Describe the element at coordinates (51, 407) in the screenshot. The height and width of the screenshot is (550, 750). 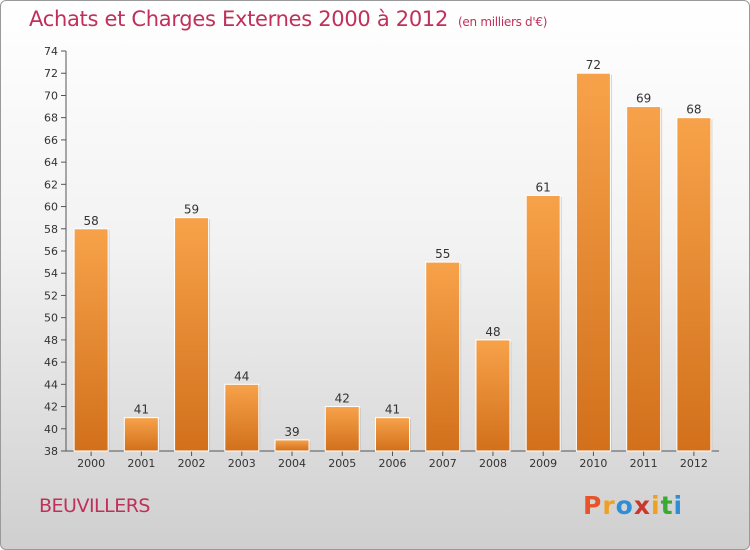
I see `y-tick-label: 42` at that location.